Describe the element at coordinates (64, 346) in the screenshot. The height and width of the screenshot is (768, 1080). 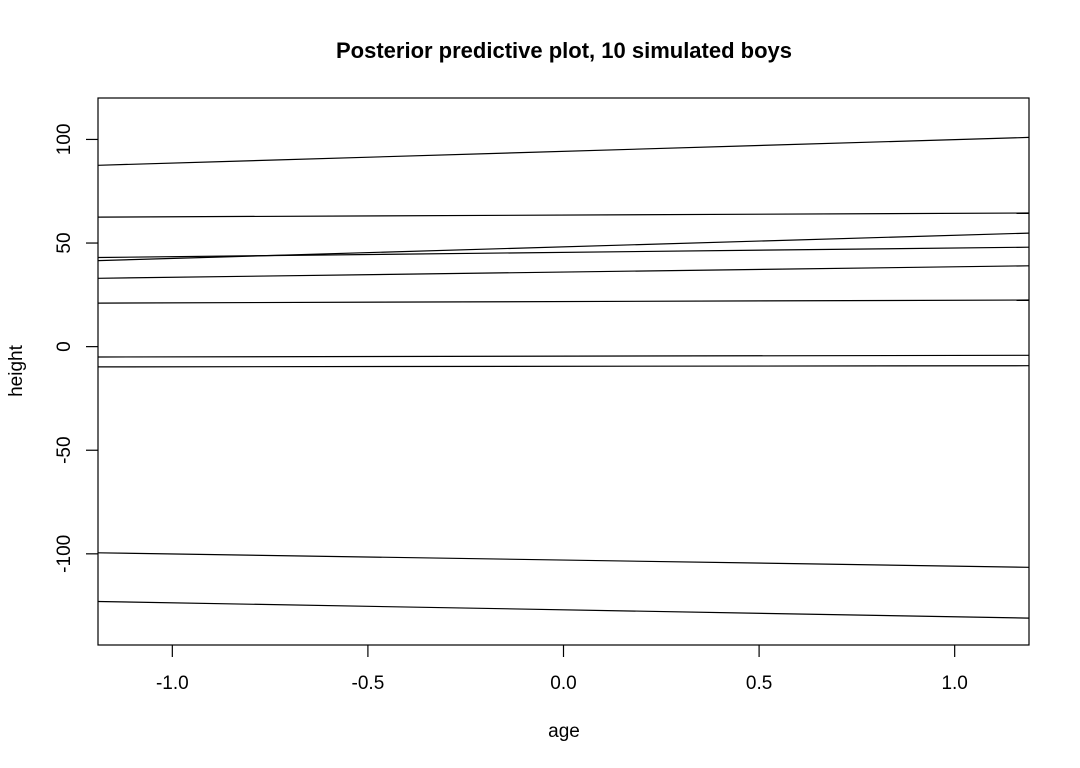
I see `y-tick-label: 0` at that location.